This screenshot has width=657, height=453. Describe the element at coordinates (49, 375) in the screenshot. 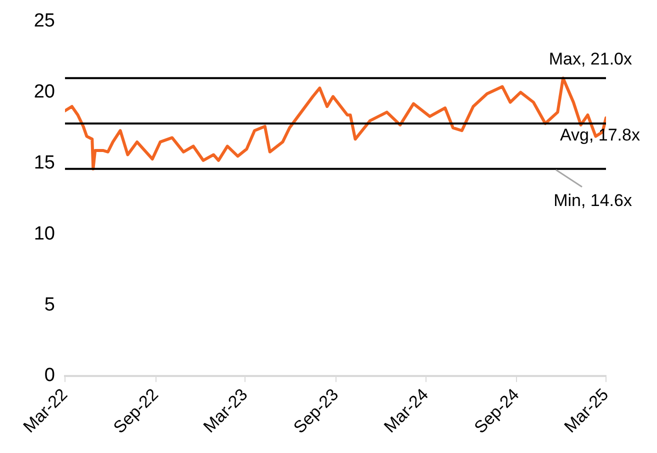

I see `y-tick-label: 0` at that location.